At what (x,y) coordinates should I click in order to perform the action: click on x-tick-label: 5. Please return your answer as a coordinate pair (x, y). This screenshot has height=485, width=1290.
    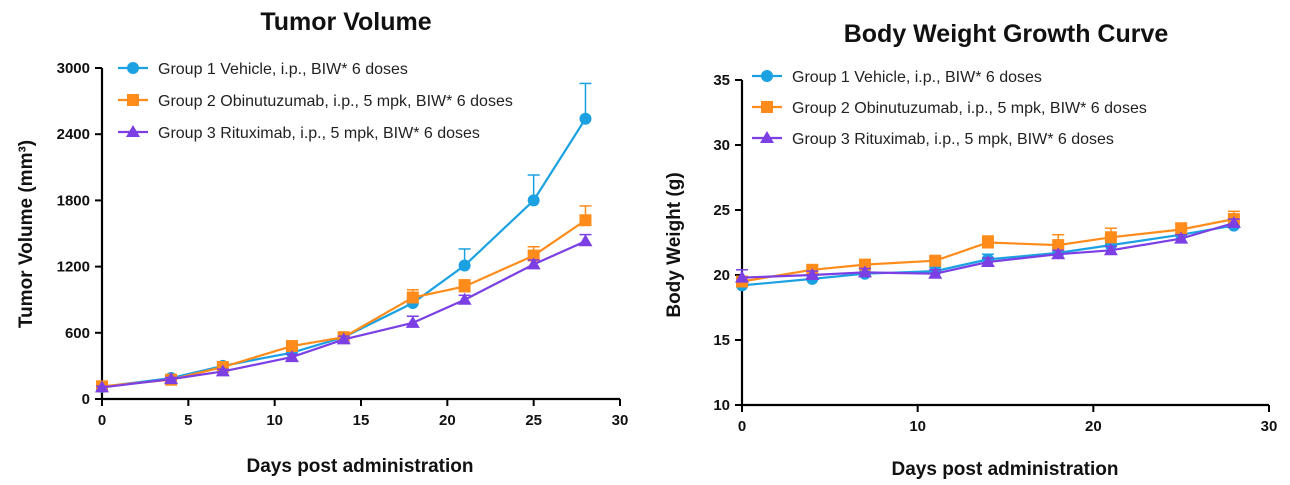
    Looking at the image, I should click on (188, 420).